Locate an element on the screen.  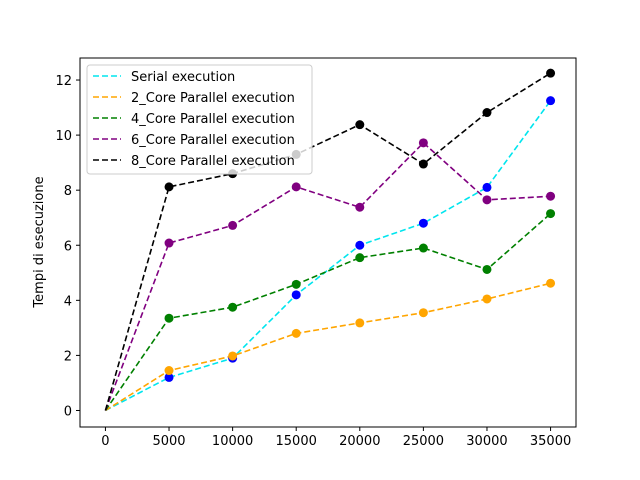
y-tick-label: 0 is located at coordinates (68, 411).